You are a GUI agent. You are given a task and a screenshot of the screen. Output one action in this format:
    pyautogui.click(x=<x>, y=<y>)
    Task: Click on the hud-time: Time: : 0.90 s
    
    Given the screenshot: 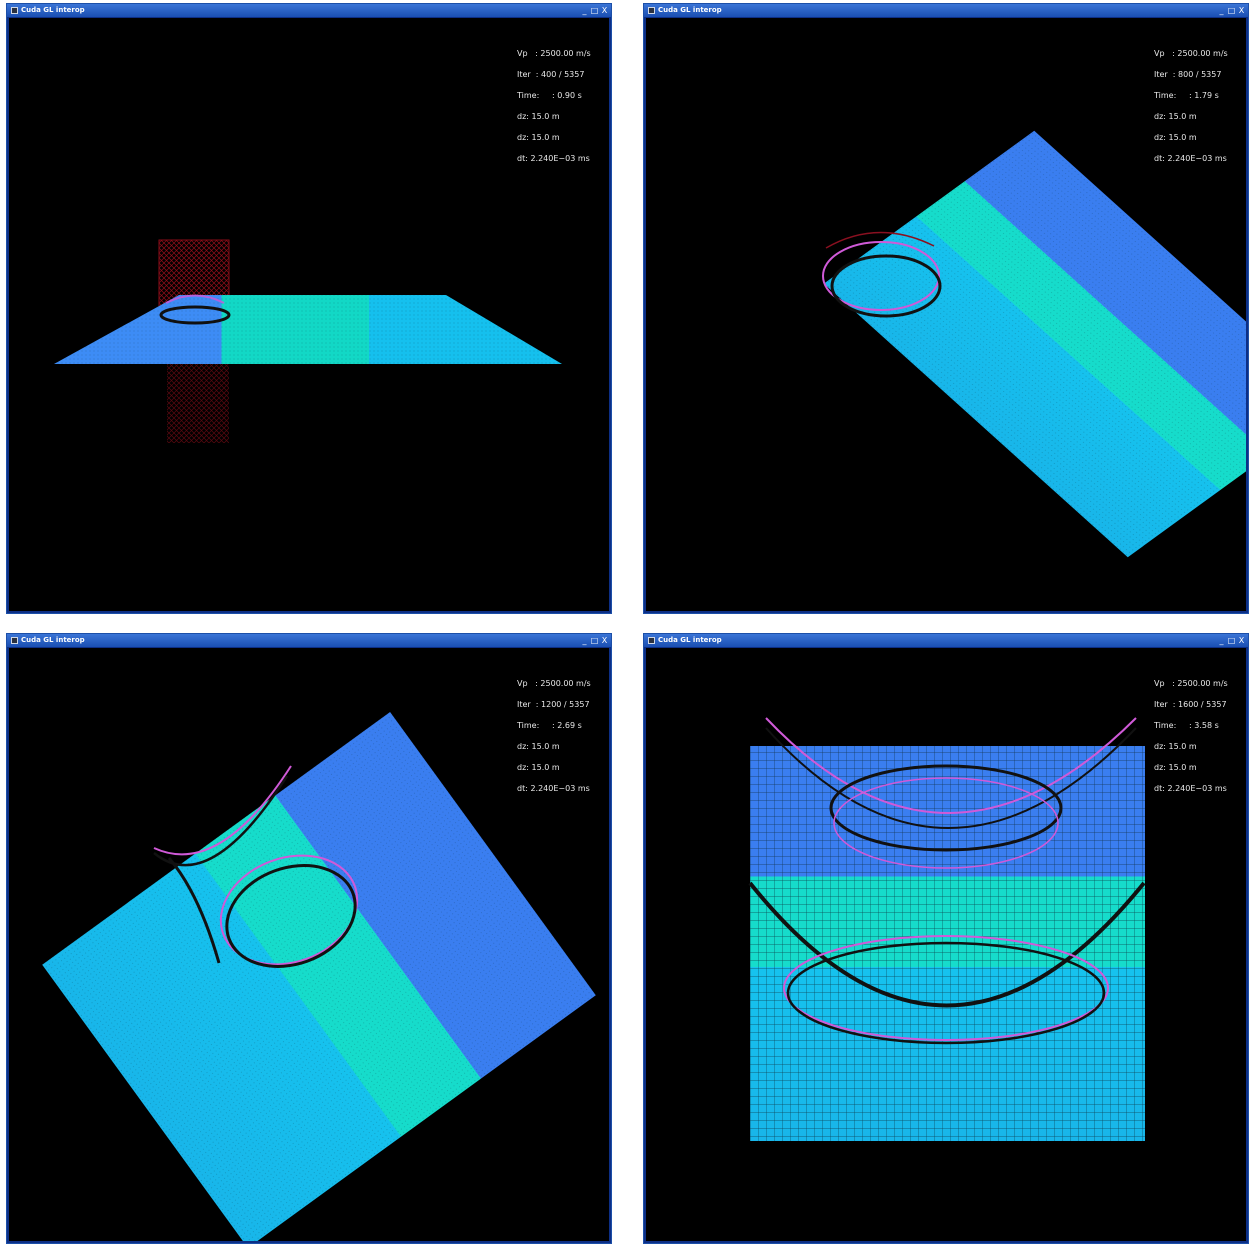 What is the action you would take?
    pyautogui.click(x=549, y=95)
    